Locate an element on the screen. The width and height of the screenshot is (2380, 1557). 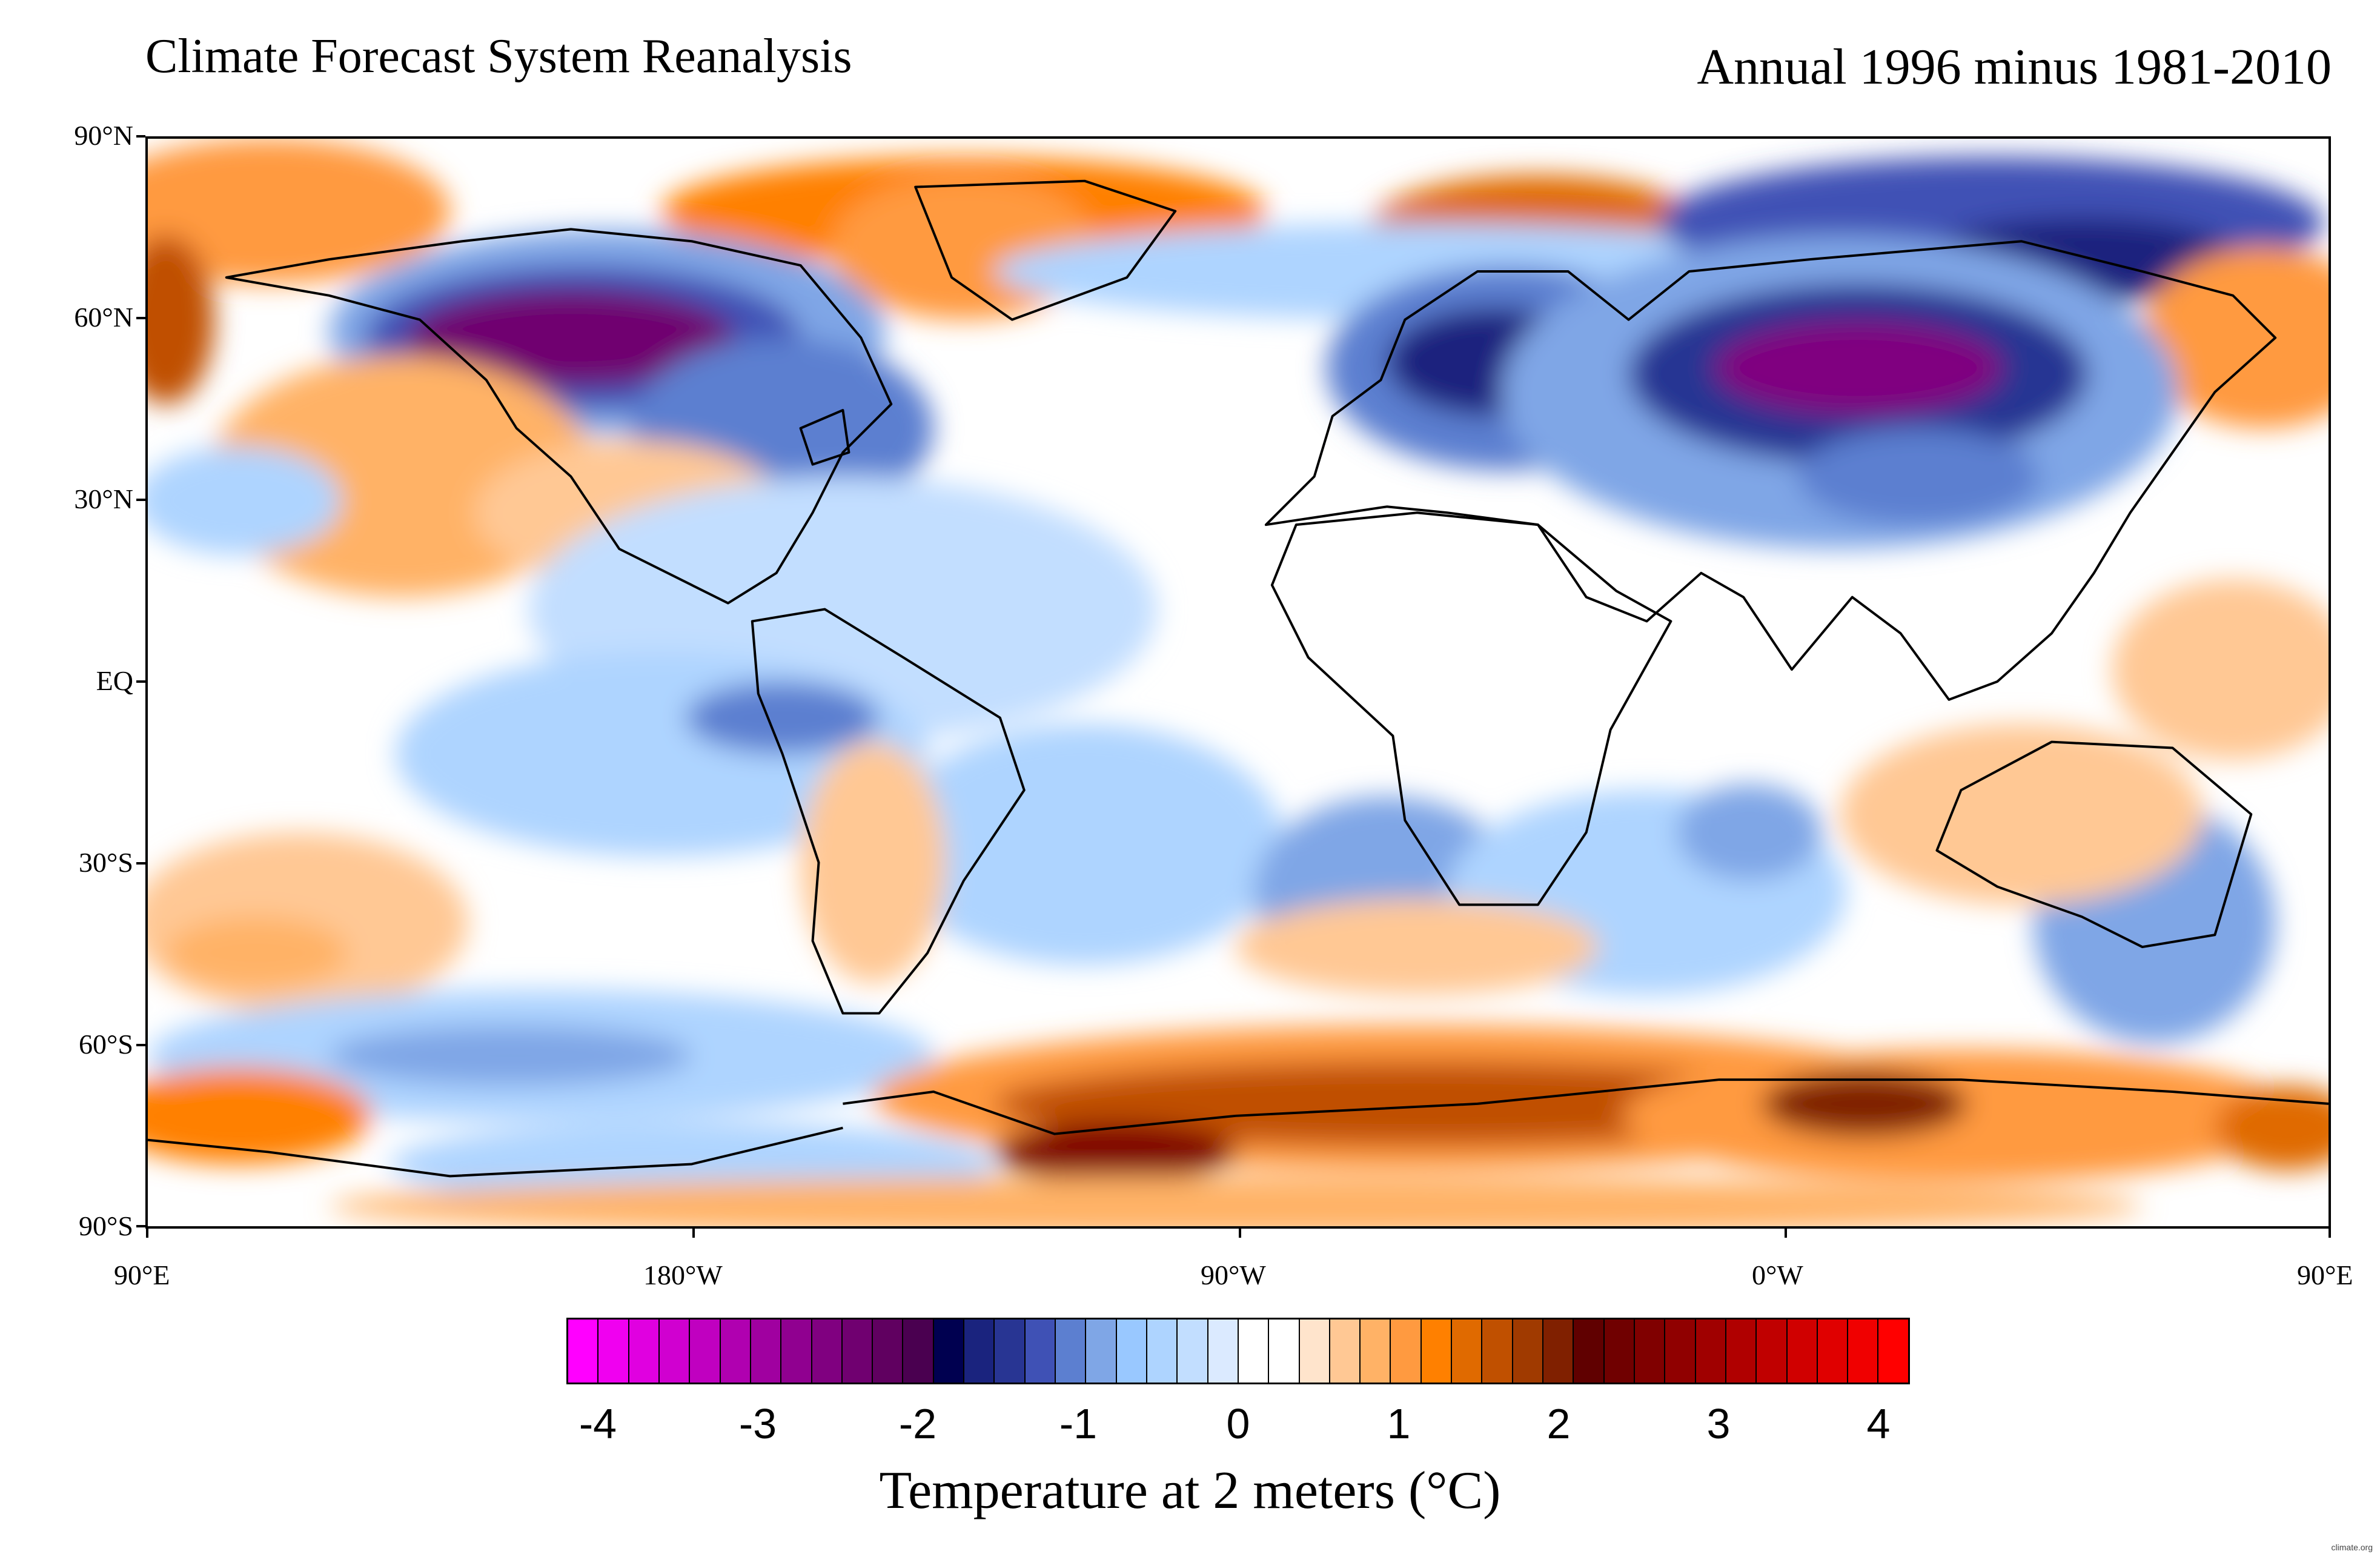
lon-label-90e-right: 90°E is located at coordinates (2325, 1275).